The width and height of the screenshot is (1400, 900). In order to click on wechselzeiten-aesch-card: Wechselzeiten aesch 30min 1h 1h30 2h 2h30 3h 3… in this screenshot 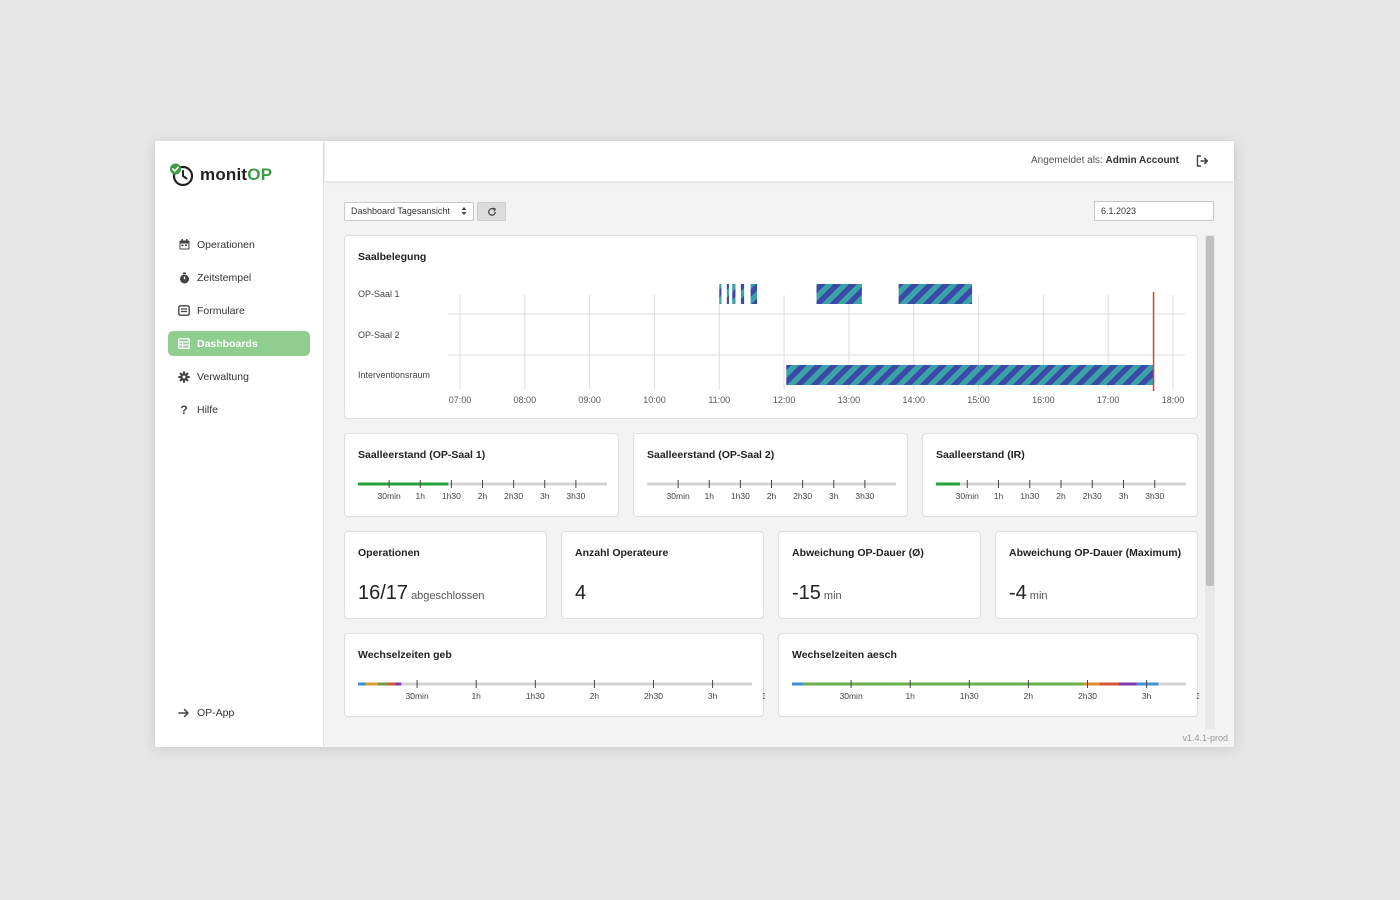, I will do `click(988, 675)`.